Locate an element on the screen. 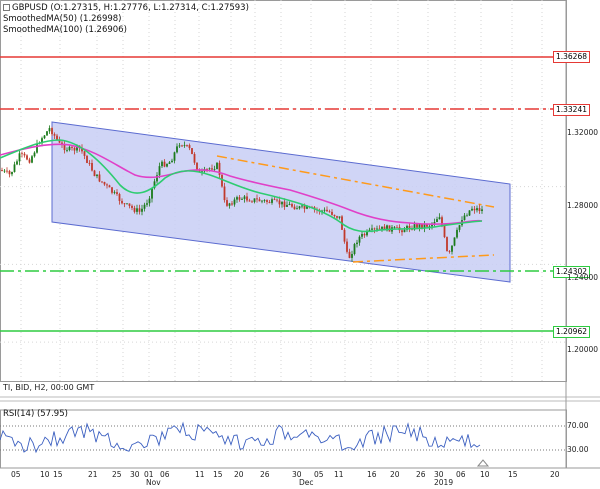 Image resolution: width=600 pixels, height=489 pixels. rsi-pane-frame is located at coordinates (283, 439).